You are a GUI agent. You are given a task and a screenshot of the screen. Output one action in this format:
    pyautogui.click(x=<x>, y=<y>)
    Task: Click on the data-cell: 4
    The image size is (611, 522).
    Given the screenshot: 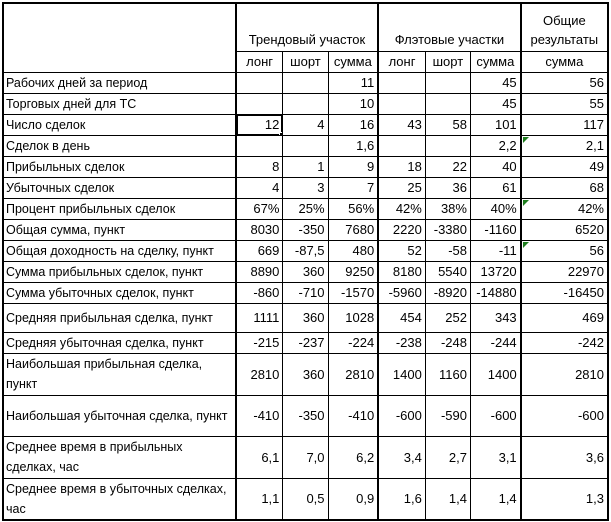 What is the action you would take?
    pyautogui.click(x=305, y=124)
    